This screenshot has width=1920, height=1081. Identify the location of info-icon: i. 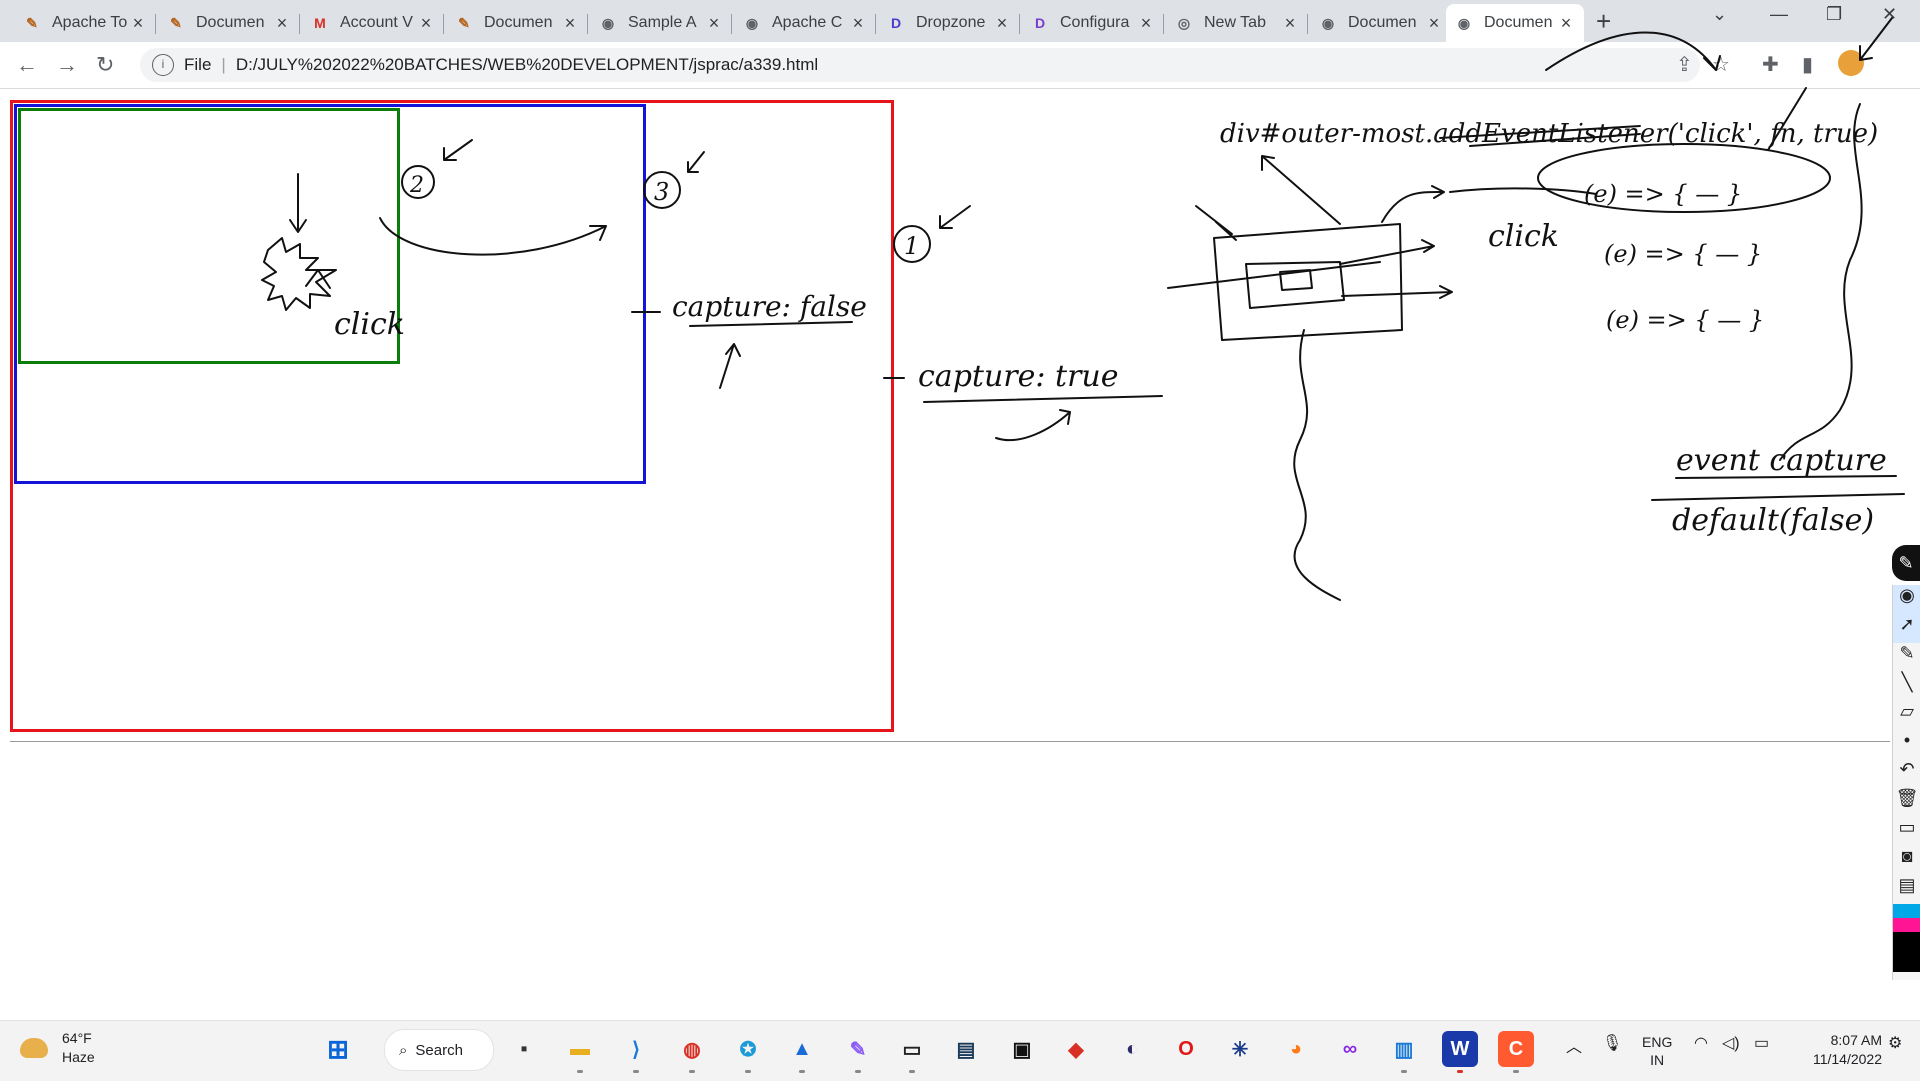
(163, 65).